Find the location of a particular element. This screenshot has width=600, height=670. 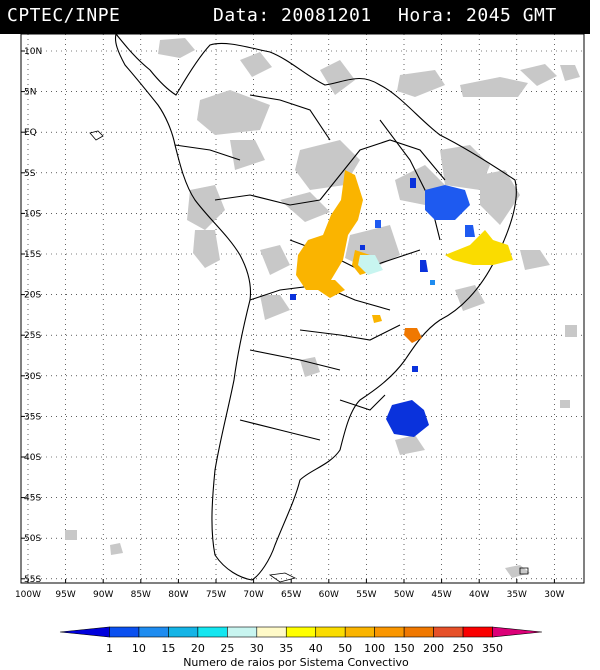

lon-label: 95W is located at coordinates (65, 595).